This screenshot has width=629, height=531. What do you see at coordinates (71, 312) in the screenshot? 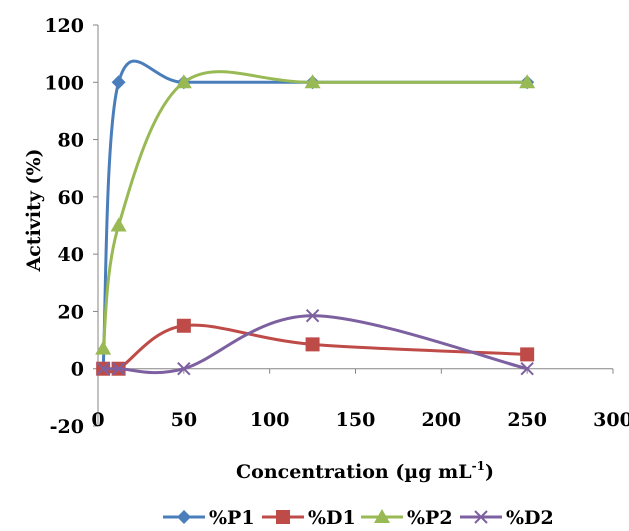
I see `y-tick-label: 20` at bounding box center [71, 312].